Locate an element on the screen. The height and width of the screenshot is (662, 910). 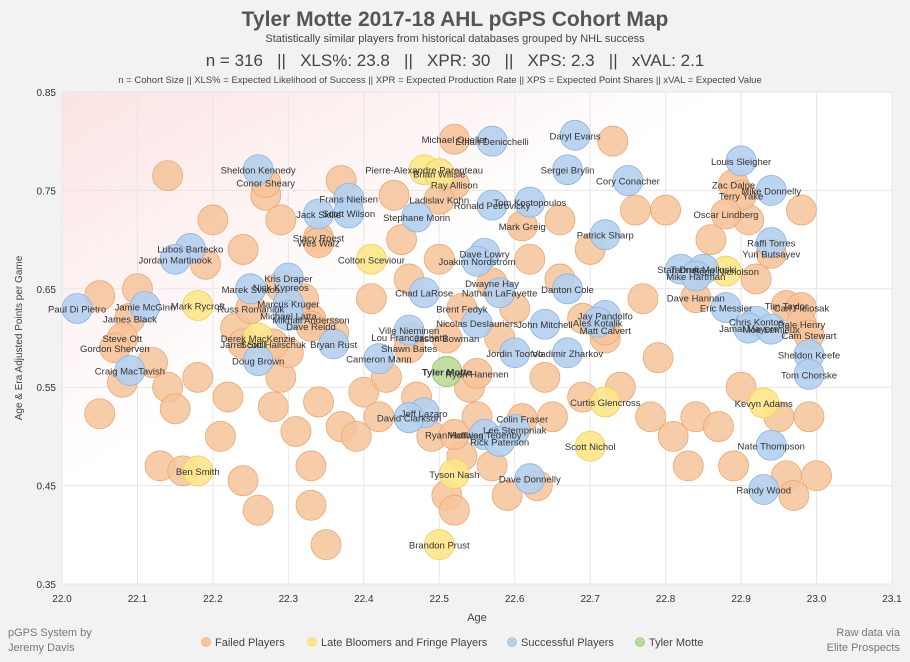
player-label: Pierre-Alexandre Parenteau is located at coordinates (424, 171).